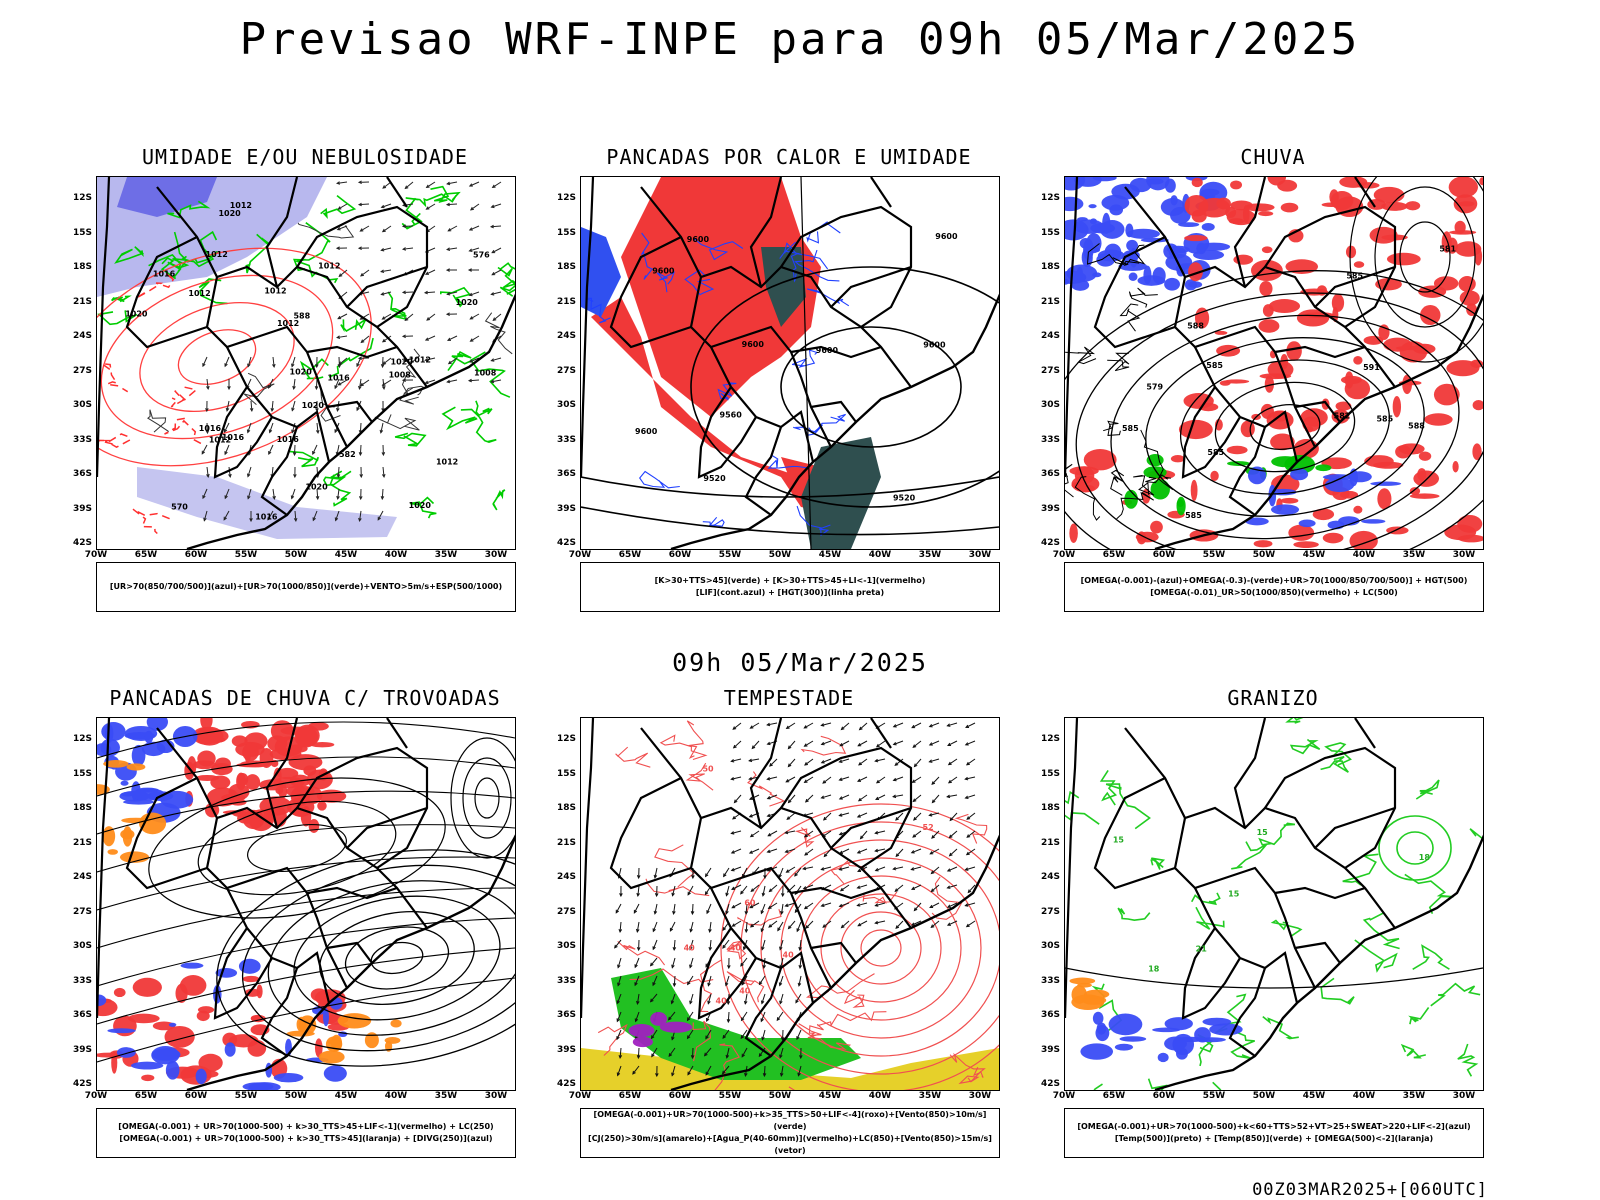 Image resolution: width=1600 pixels, height=1200 pixels. Describe the element at coordinates (347, 454) in the screenshot. I see `contour-label: 582` at that location.